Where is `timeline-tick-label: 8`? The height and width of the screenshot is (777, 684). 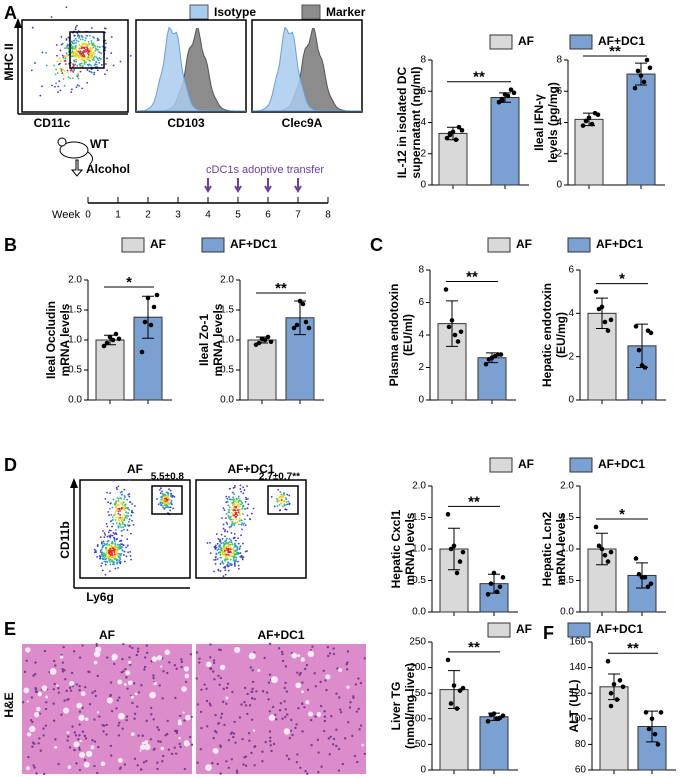 timeline-tick-label: 8 is located at coordinates (328, 215).